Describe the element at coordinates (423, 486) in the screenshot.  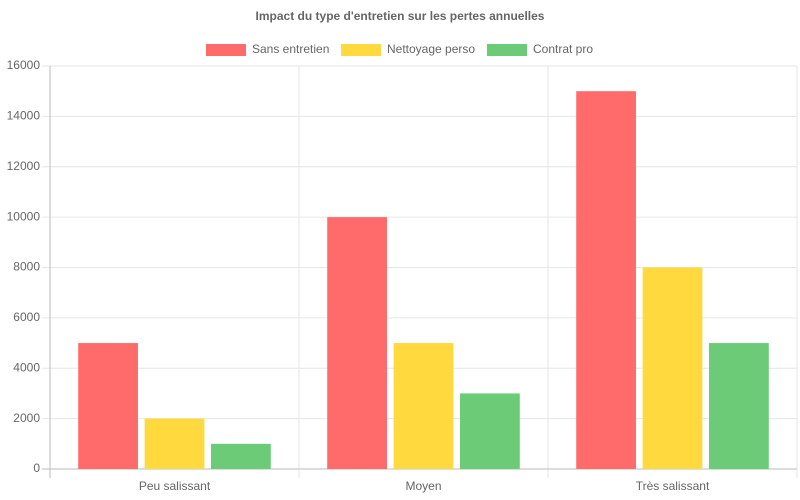
I see `x-tick-label: Moyen` at that location.